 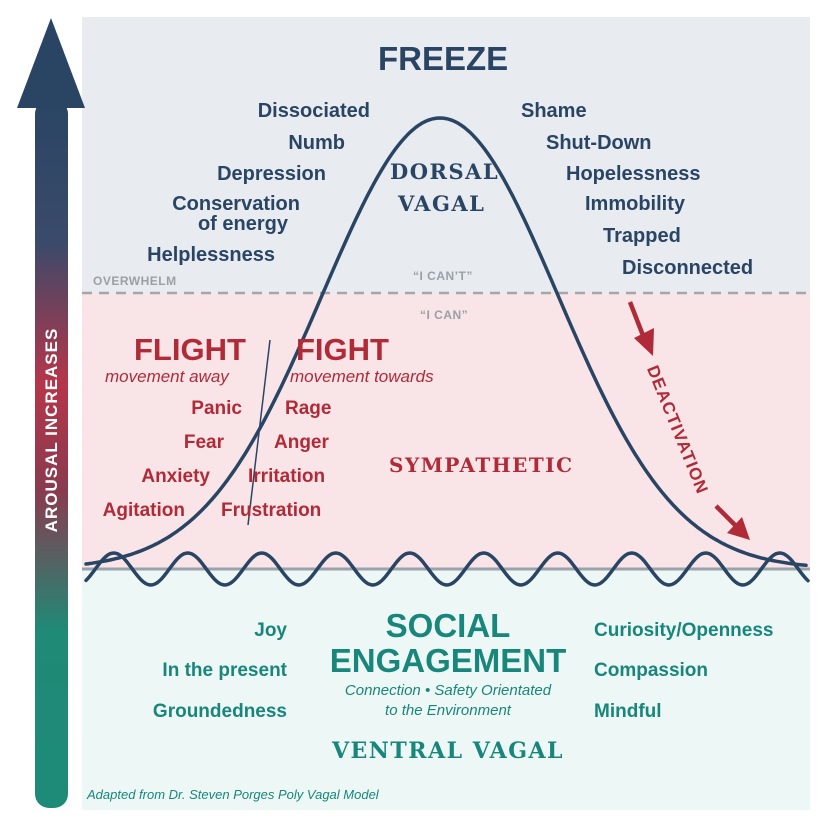 I want to click on freeze-title: FREEZE, so click(x=443, y=58).